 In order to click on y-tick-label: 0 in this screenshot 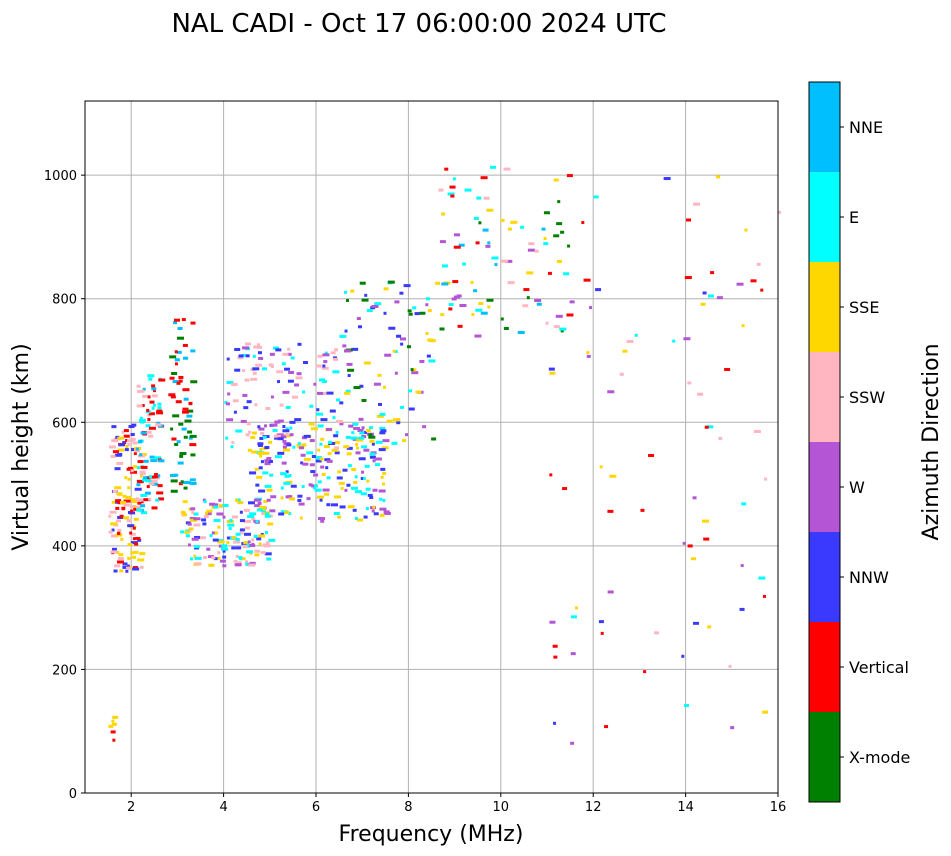, I will do `click(73, 794)`.